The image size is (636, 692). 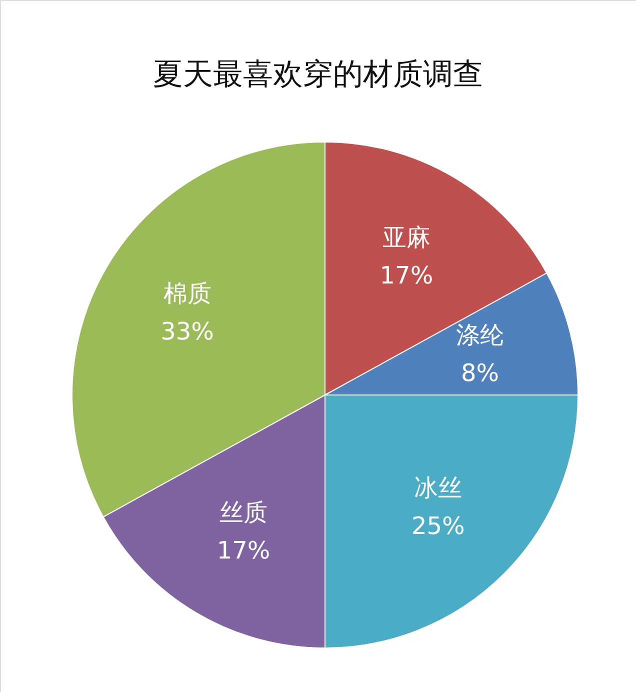 I want to click on data-label: 33%, so click(x=187, y=332).